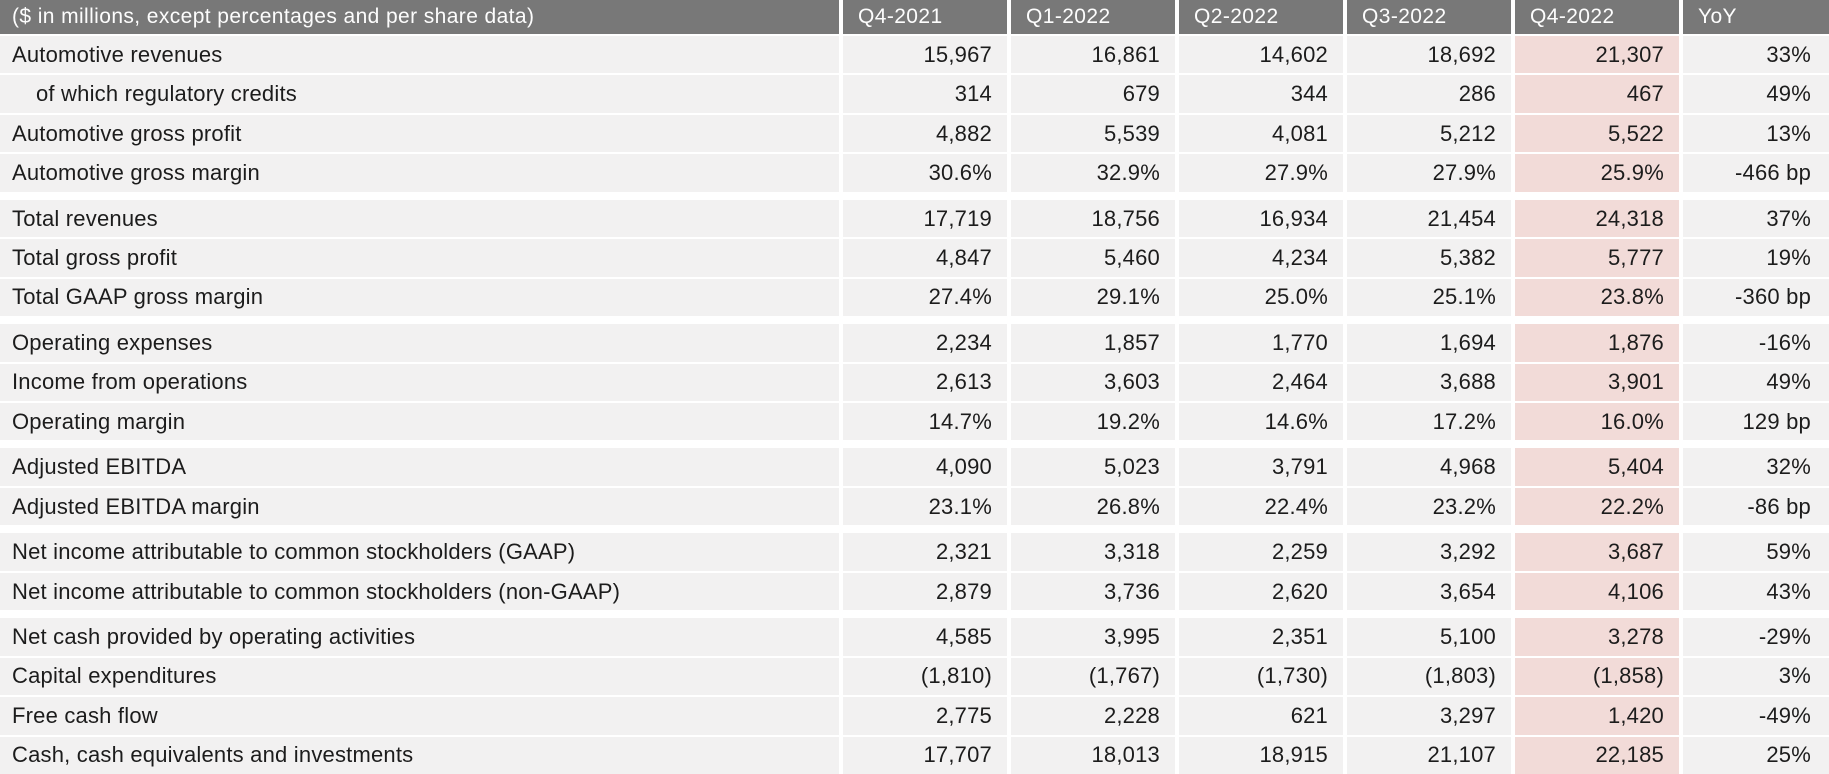  What do you see at coordinates (1261, 637) in the screenshot?
I see `value-q2-2022: 2,351` at bounding box center [1261, 637].